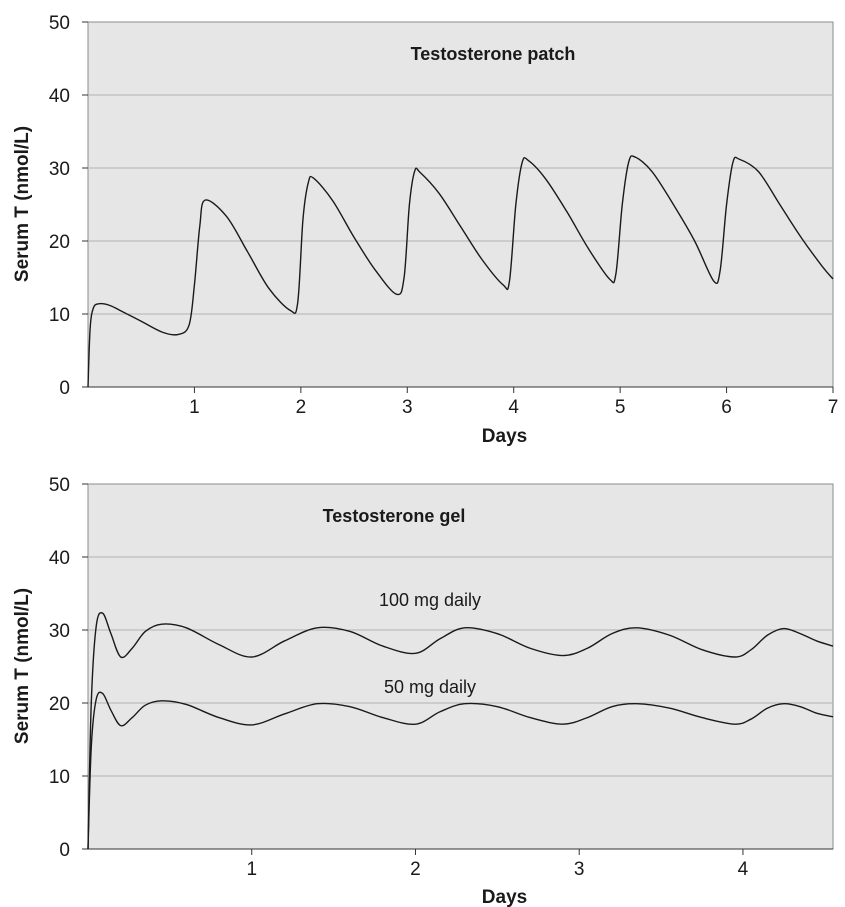 This screenshot has height=907, width=845. Describe the element at coordinates (430, 600) in the screenshot. I see `series-annotation: 100 mg daily` at that location.